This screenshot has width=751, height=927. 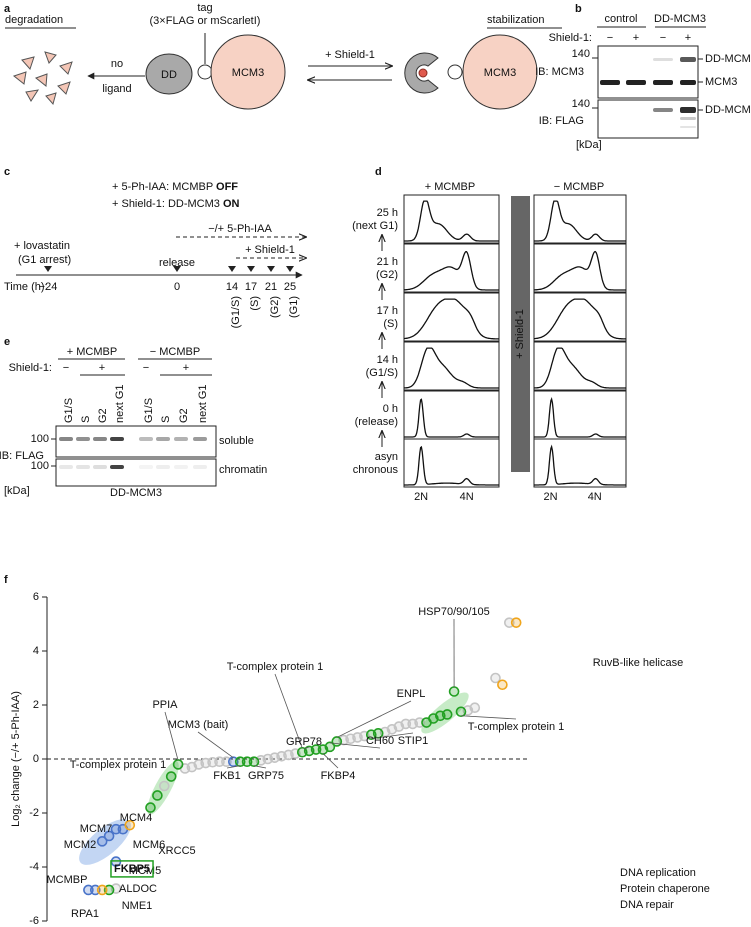 What do you see at coordinates (232, 287) in the screenshot?
I see `label: 14` at bounding box center [232, 287].